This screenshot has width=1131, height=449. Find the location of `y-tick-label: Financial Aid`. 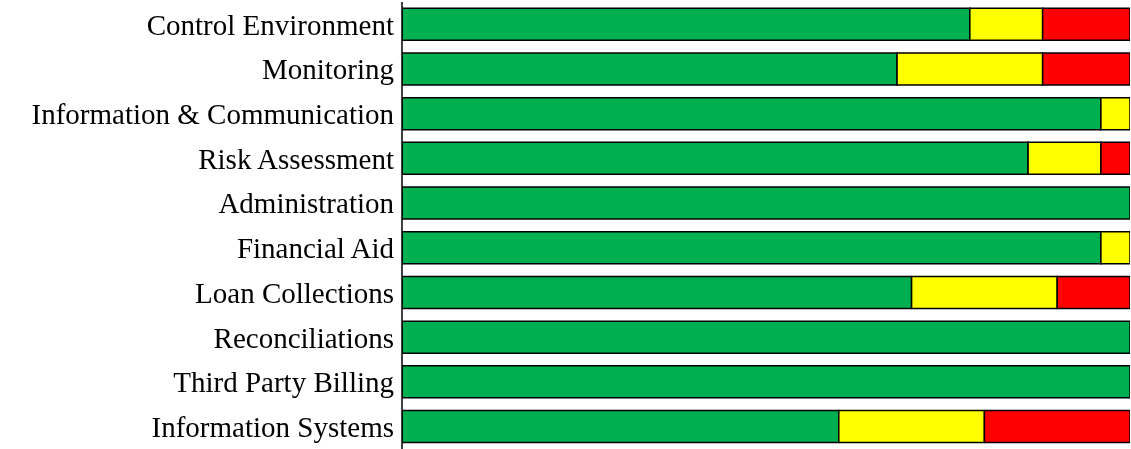

y-tick-label: Financial Aid is located at coordinates (315, 248).